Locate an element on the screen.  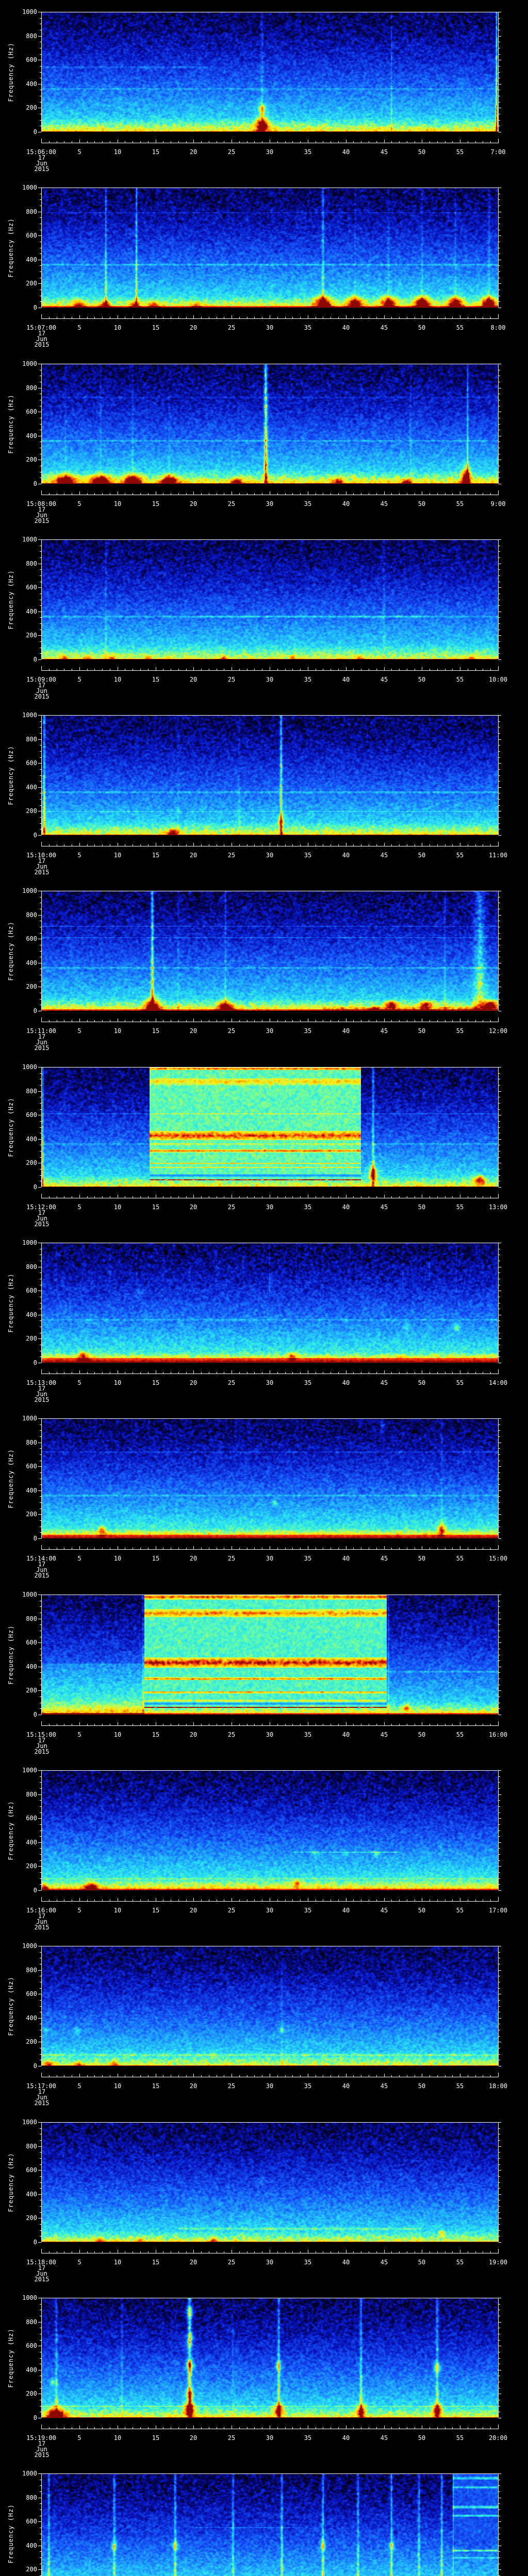
x-tick-label: 20 is located at coordinates (193, 327).